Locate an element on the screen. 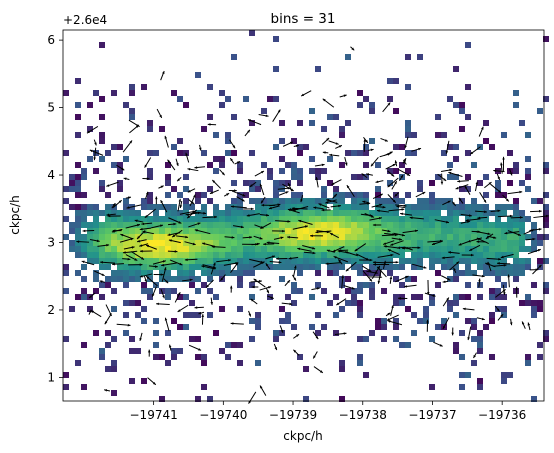 This screenshot has width=554, height=453. x-tick-label: −19736 is located at coordinates (502, 415).